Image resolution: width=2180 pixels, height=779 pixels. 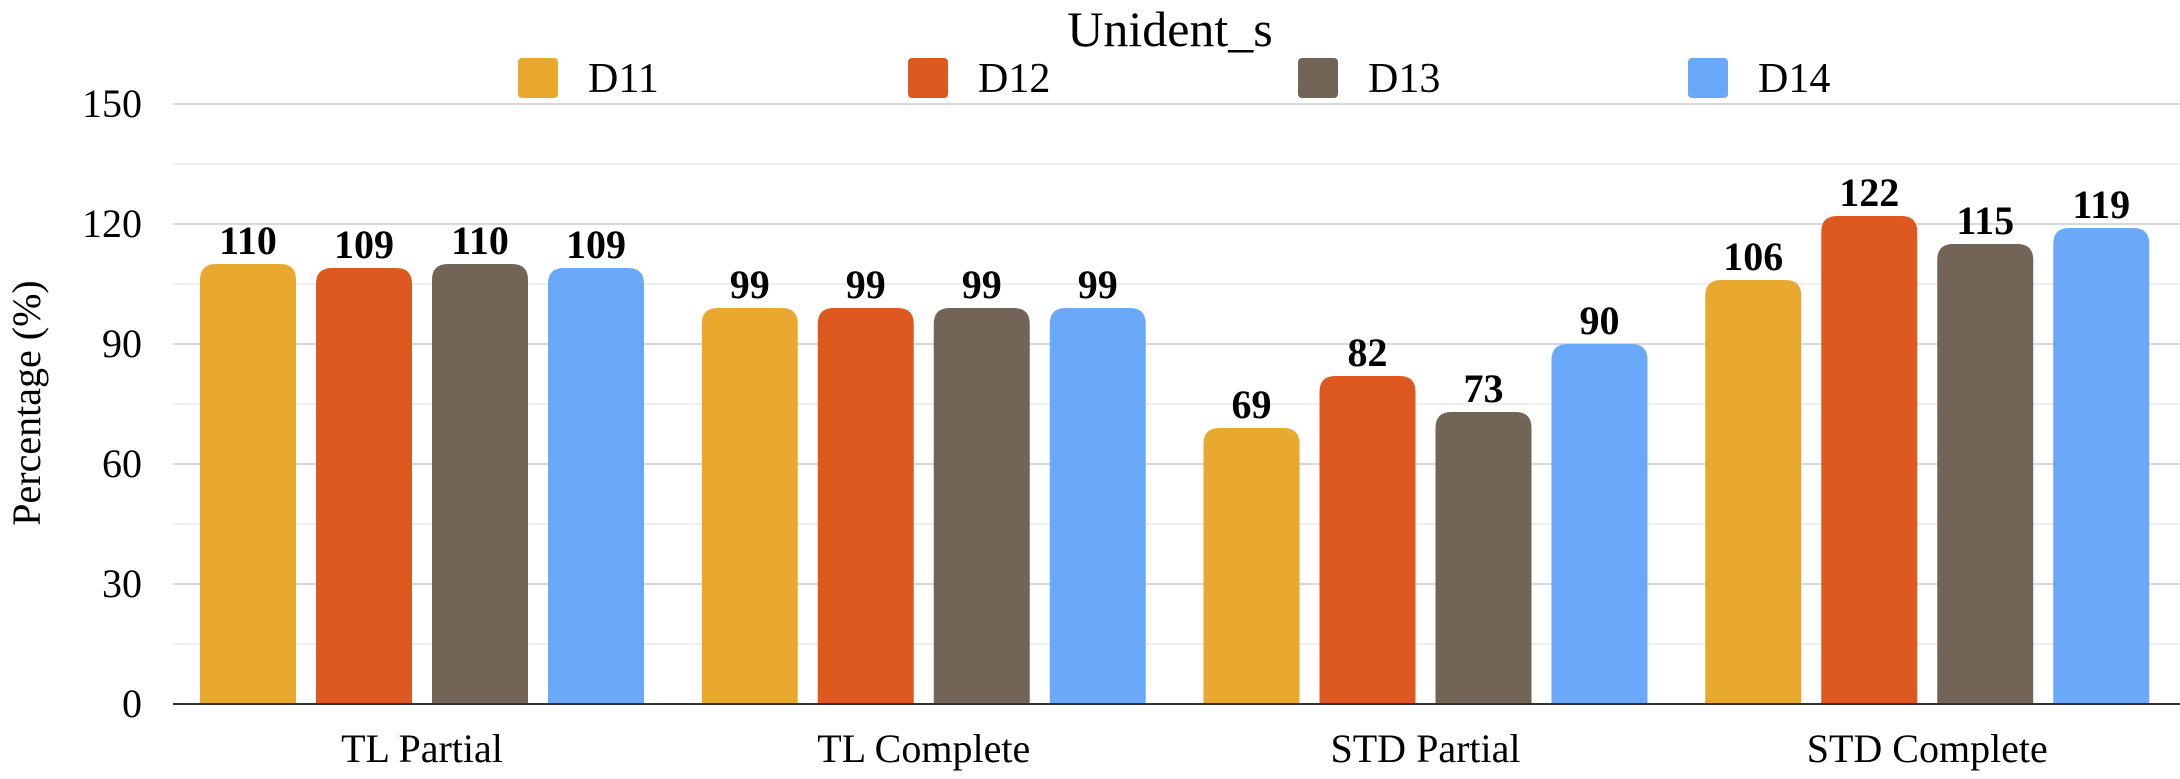 What do you see at coordinates (112, 223) in the screenshot?
I see `y-tick-label: 120` at bounding box center [112, 223].